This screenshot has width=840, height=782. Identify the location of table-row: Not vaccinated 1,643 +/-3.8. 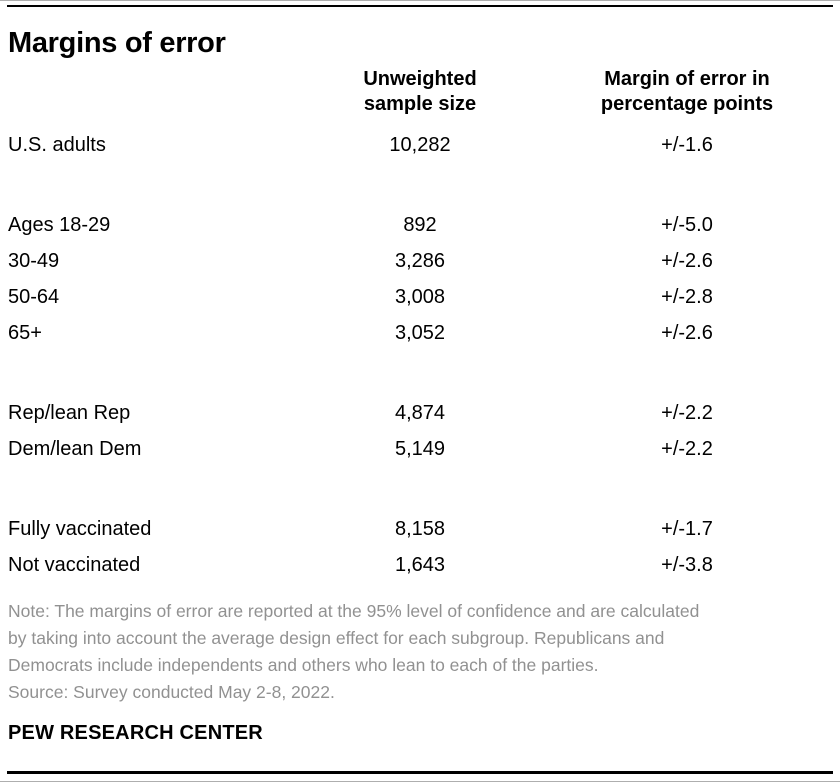
(420, 565).